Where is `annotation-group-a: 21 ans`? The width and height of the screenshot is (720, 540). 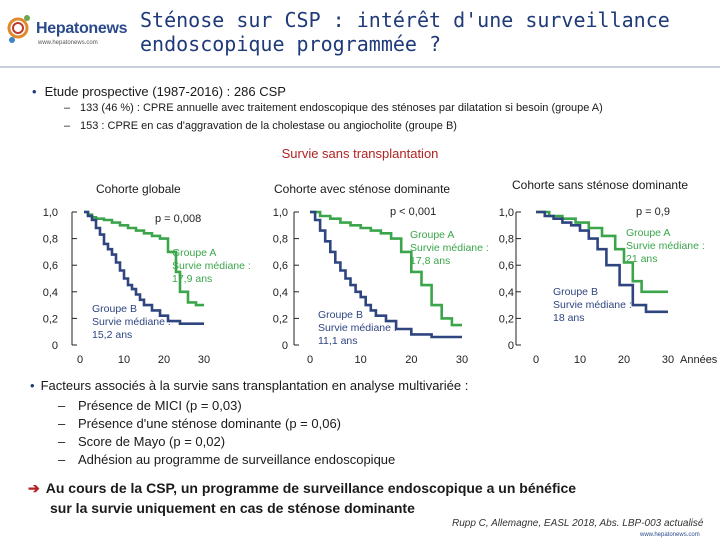 annotation-group-a: 21 ans is located at coordinates (642, 259).